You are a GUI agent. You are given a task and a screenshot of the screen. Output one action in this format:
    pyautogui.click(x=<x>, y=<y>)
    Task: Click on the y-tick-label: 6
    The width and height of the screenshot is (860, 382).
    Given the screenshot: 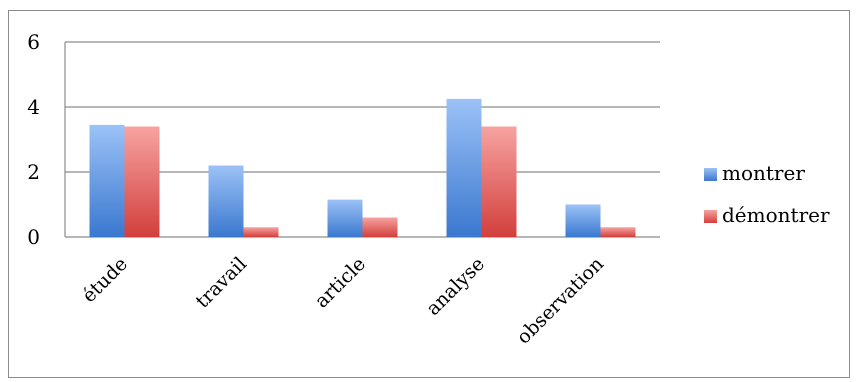 What is the action you would take?
    pyautogui.click(x=33, y=42)
    